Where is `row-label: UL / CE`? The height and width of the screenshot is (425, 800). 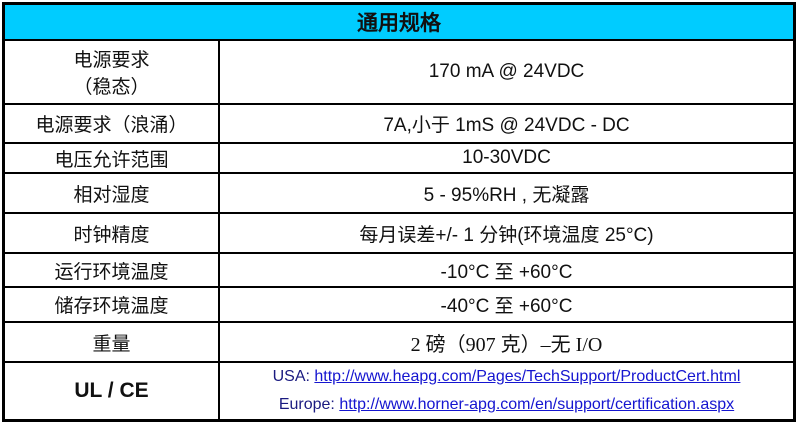 row-label: UL / CE is located at coordinates (111, 391).